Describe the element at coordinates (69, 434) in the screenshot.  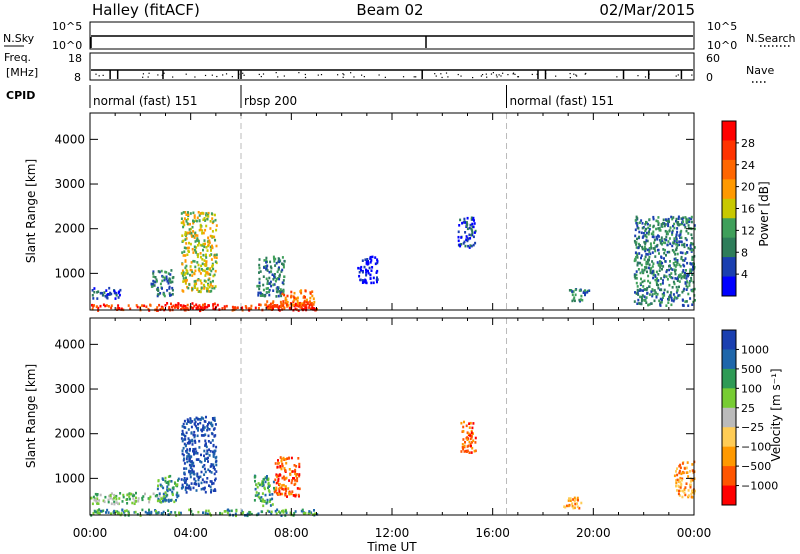
I see `velocity-ytick-label: 2000` at that location.